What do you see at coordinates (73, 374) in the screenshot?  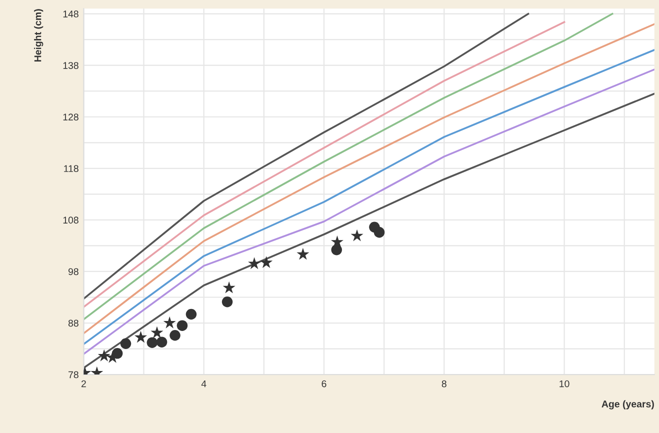 I see `y-tick-label: 78` at bounding box center [73, 374].